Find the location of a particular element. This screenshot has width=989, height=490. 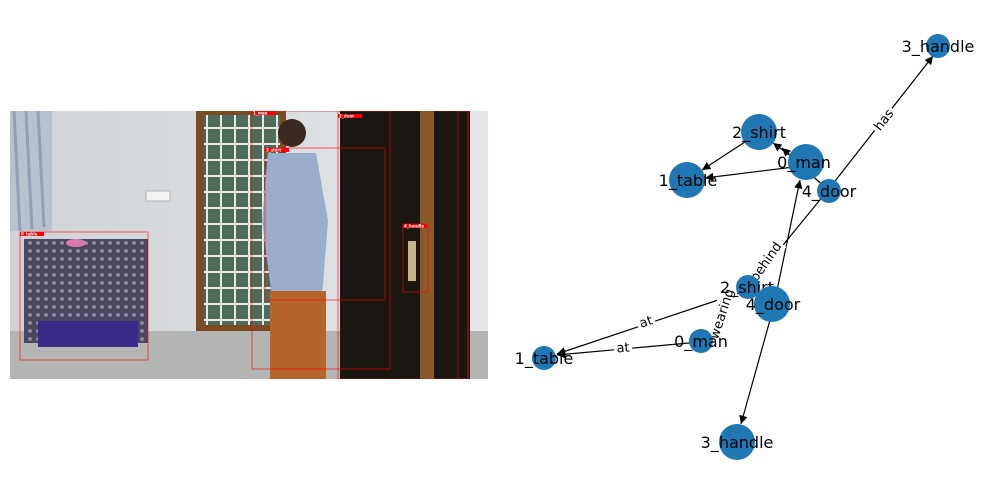

node-0-man-top is located at coordinates (806, 162).